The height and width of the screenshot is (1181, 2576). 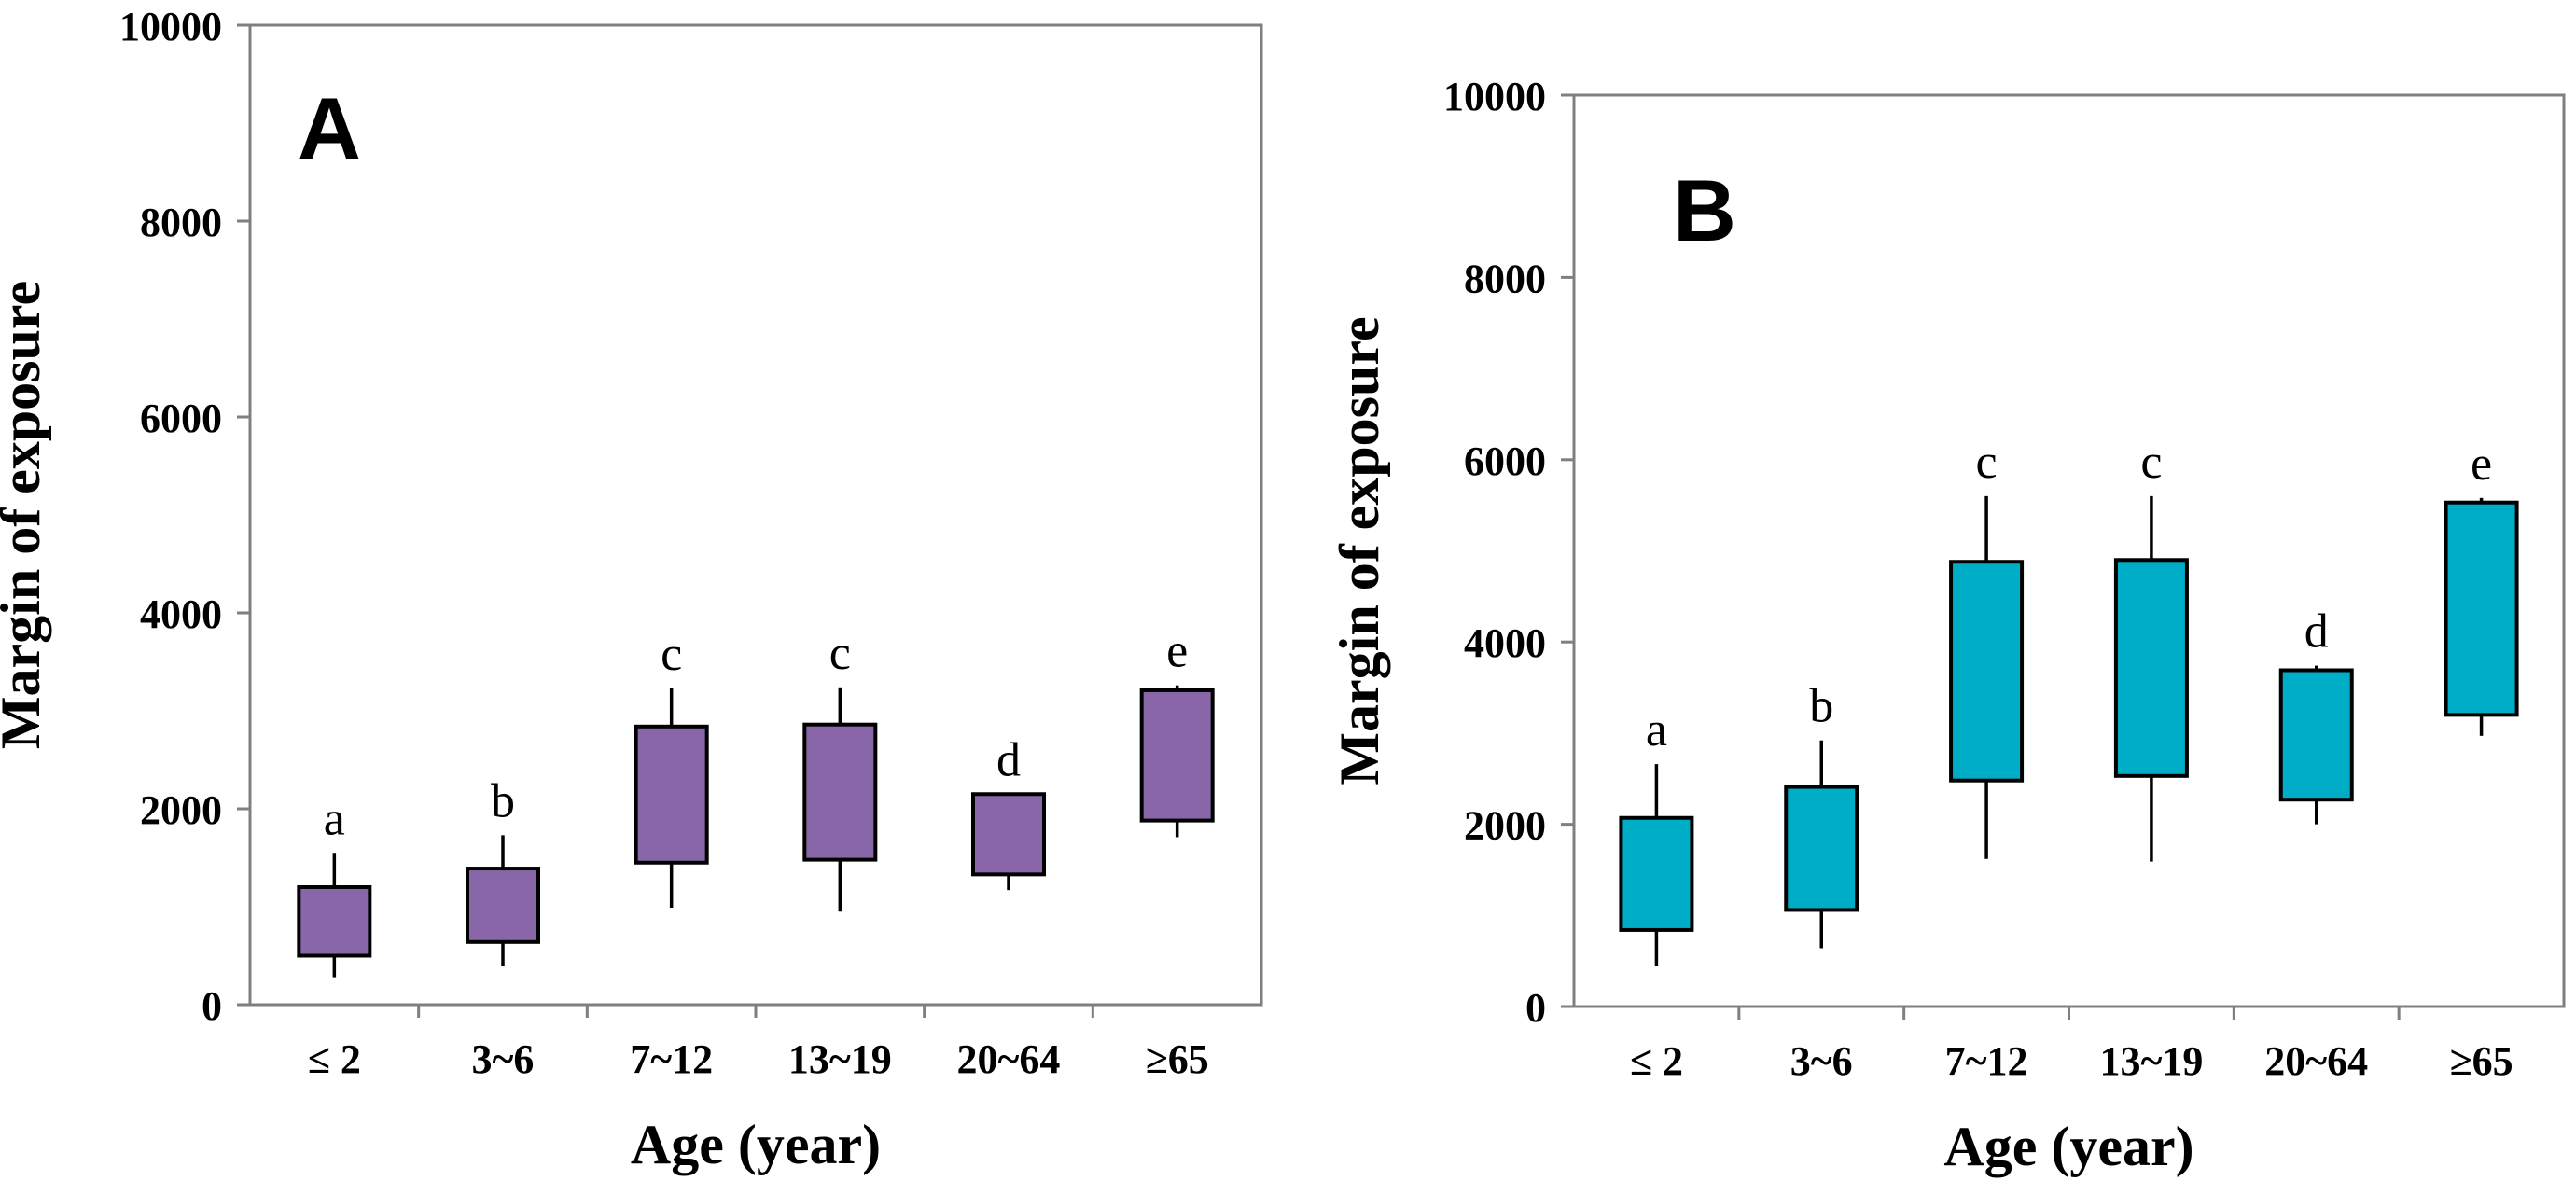 What do you see at coordinates (330, 128) in the screenshot?
I see `panel-label: A` at bounding box center [330, 128].